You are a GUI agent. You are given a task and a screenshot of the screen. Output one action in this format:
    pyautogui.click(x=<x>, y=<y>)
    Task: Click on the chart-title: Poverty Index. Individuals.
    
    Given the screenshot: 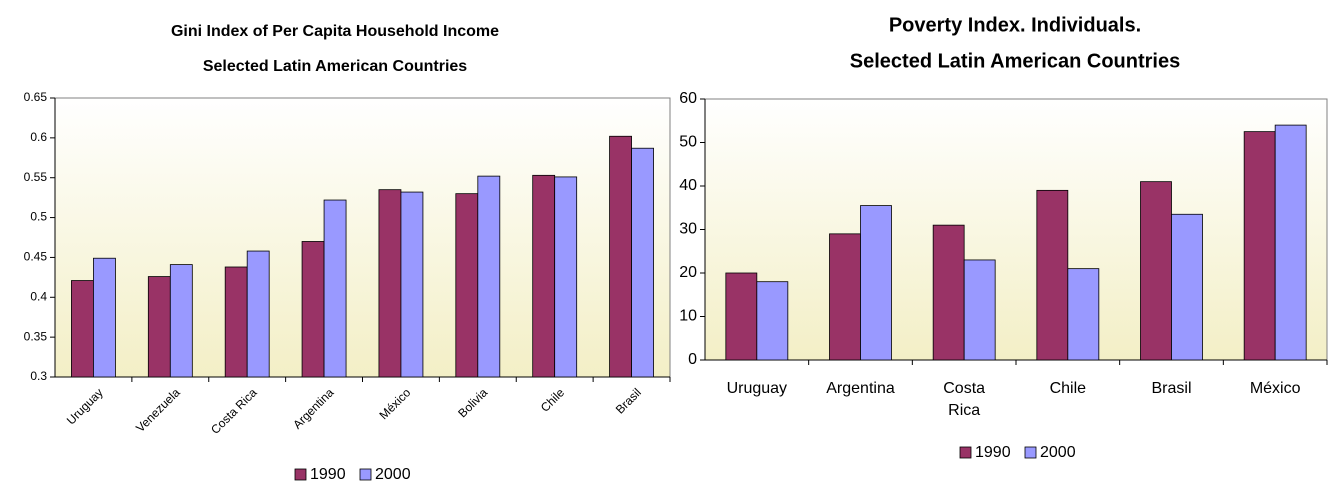 What is the action you would take?
    pyautogui.click(x=1015, y=25)
    